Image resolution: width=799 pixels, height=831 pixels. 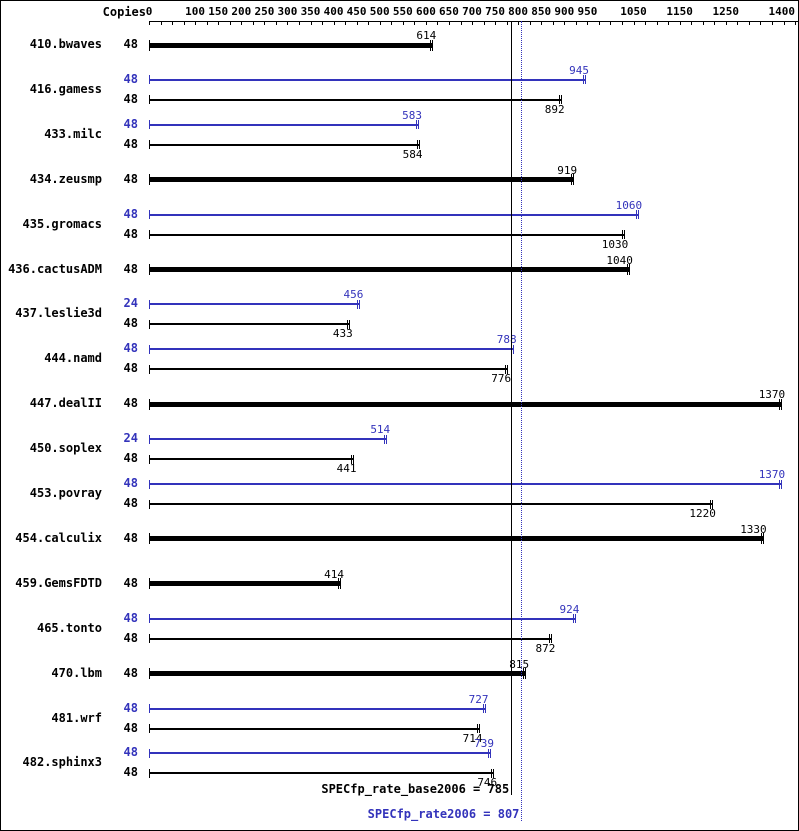 I want to click on axis-tick-label: 350, so click(x=310, y=11).